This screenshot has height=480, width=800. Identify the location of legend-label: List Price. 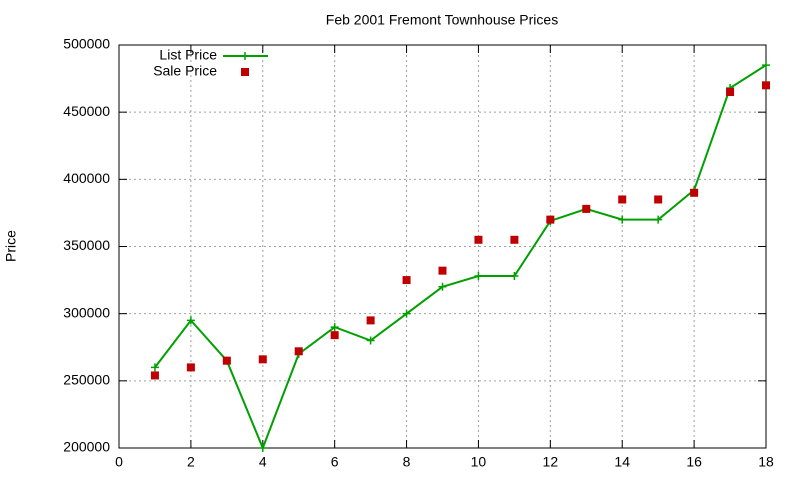
(188, 55).